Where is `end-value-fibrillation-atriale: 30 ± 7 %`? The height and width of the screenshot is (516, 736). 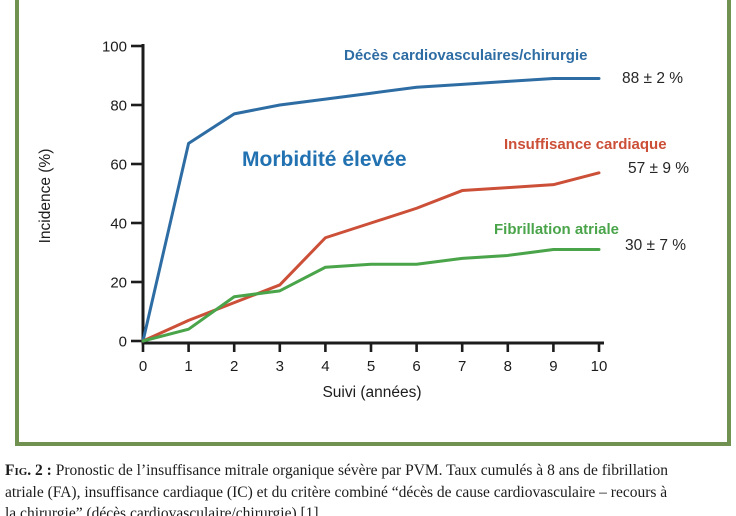
end-value-fibrillation-atriale: 30 ± 7 % is located at coordinates (656, 245).